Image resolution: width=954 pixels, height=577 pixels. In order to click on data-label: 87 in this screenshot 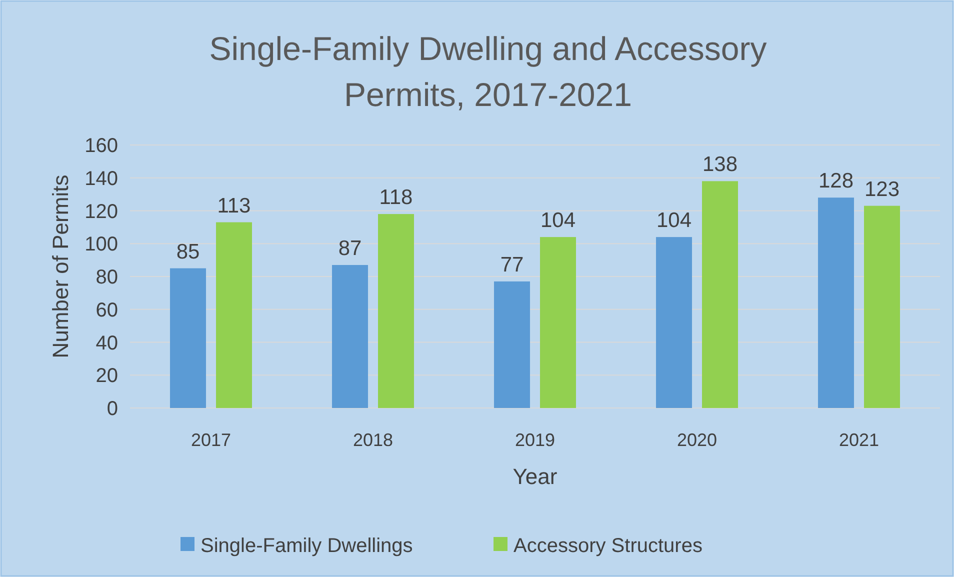, I will do `click(350, 248)`.